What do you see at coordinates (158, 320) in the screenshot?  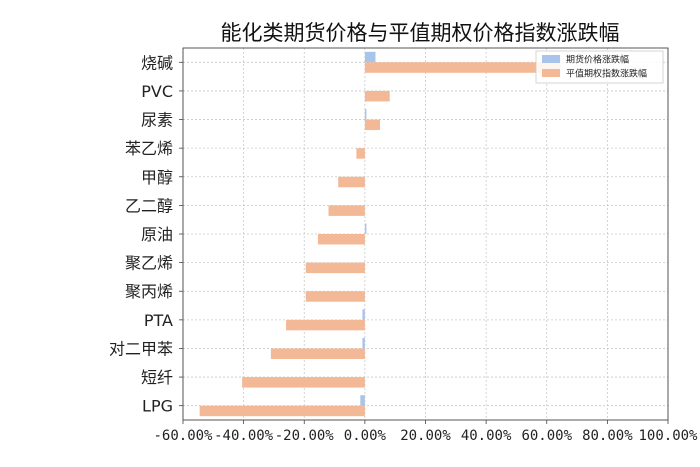 I see `y-tick-label: PTA` at bounding box center [158, 320].